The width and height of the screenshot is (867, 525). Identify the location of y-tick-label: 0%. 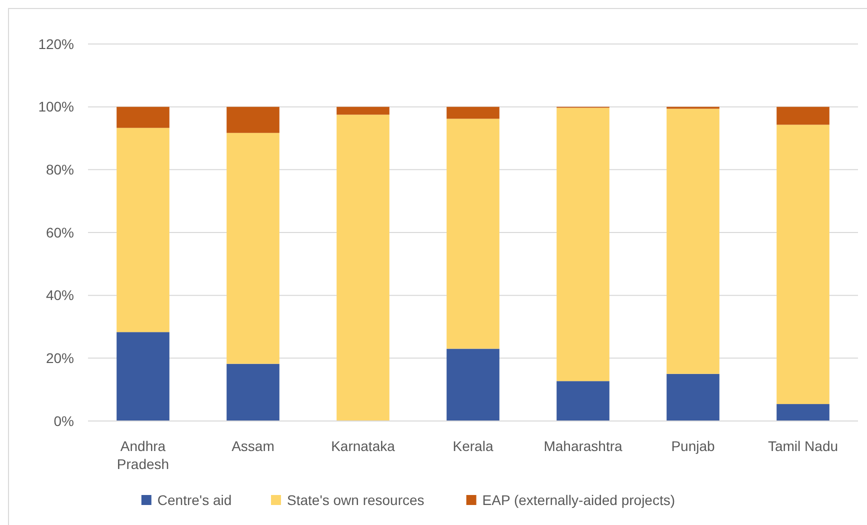
(64, 420).